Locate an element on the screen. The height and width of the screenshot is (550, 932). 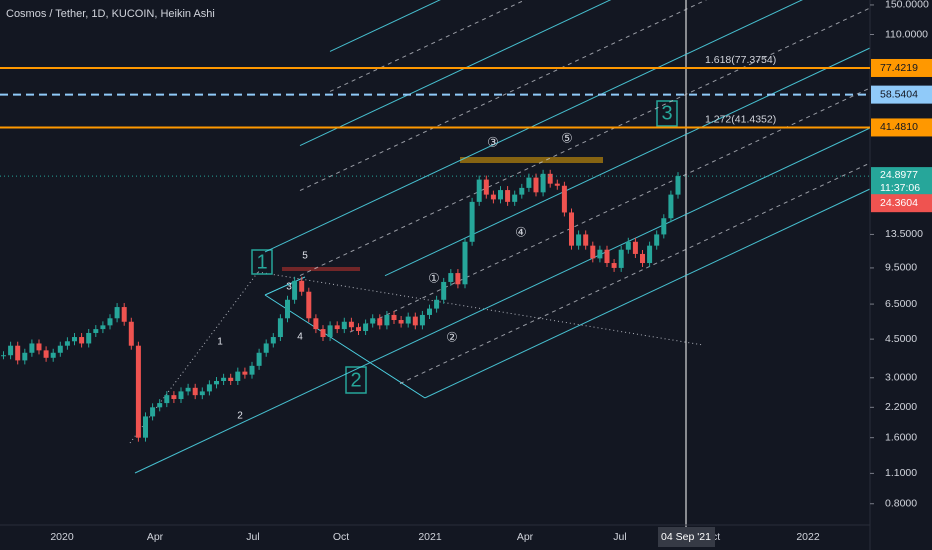
subwave-label: 2 is located at coordinates (240, 416).